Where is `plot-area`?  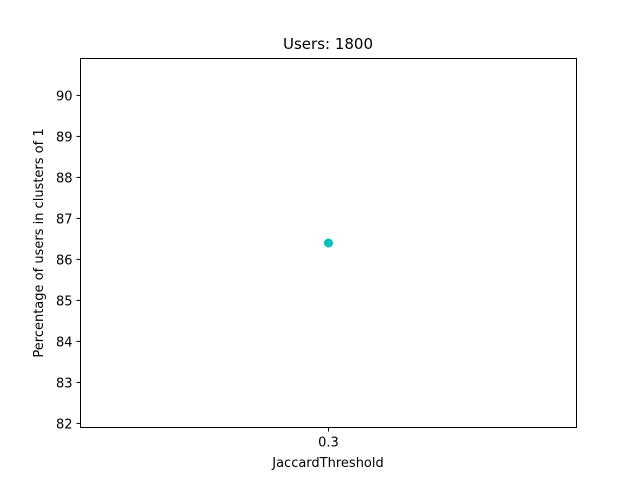
plot-area is located at coordinates (328, 243).